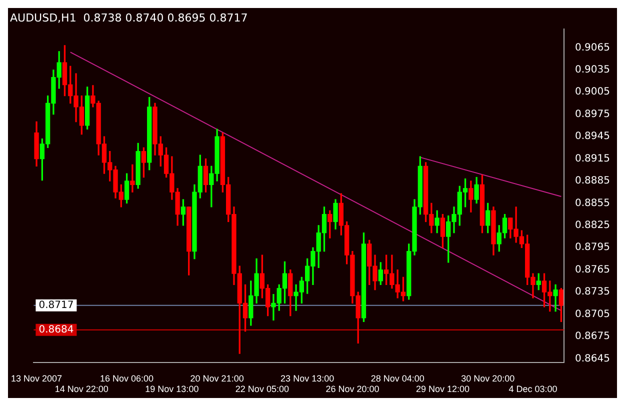  I want to click on x-tick-label: 19 Nov 13:00, so click(172, 389).